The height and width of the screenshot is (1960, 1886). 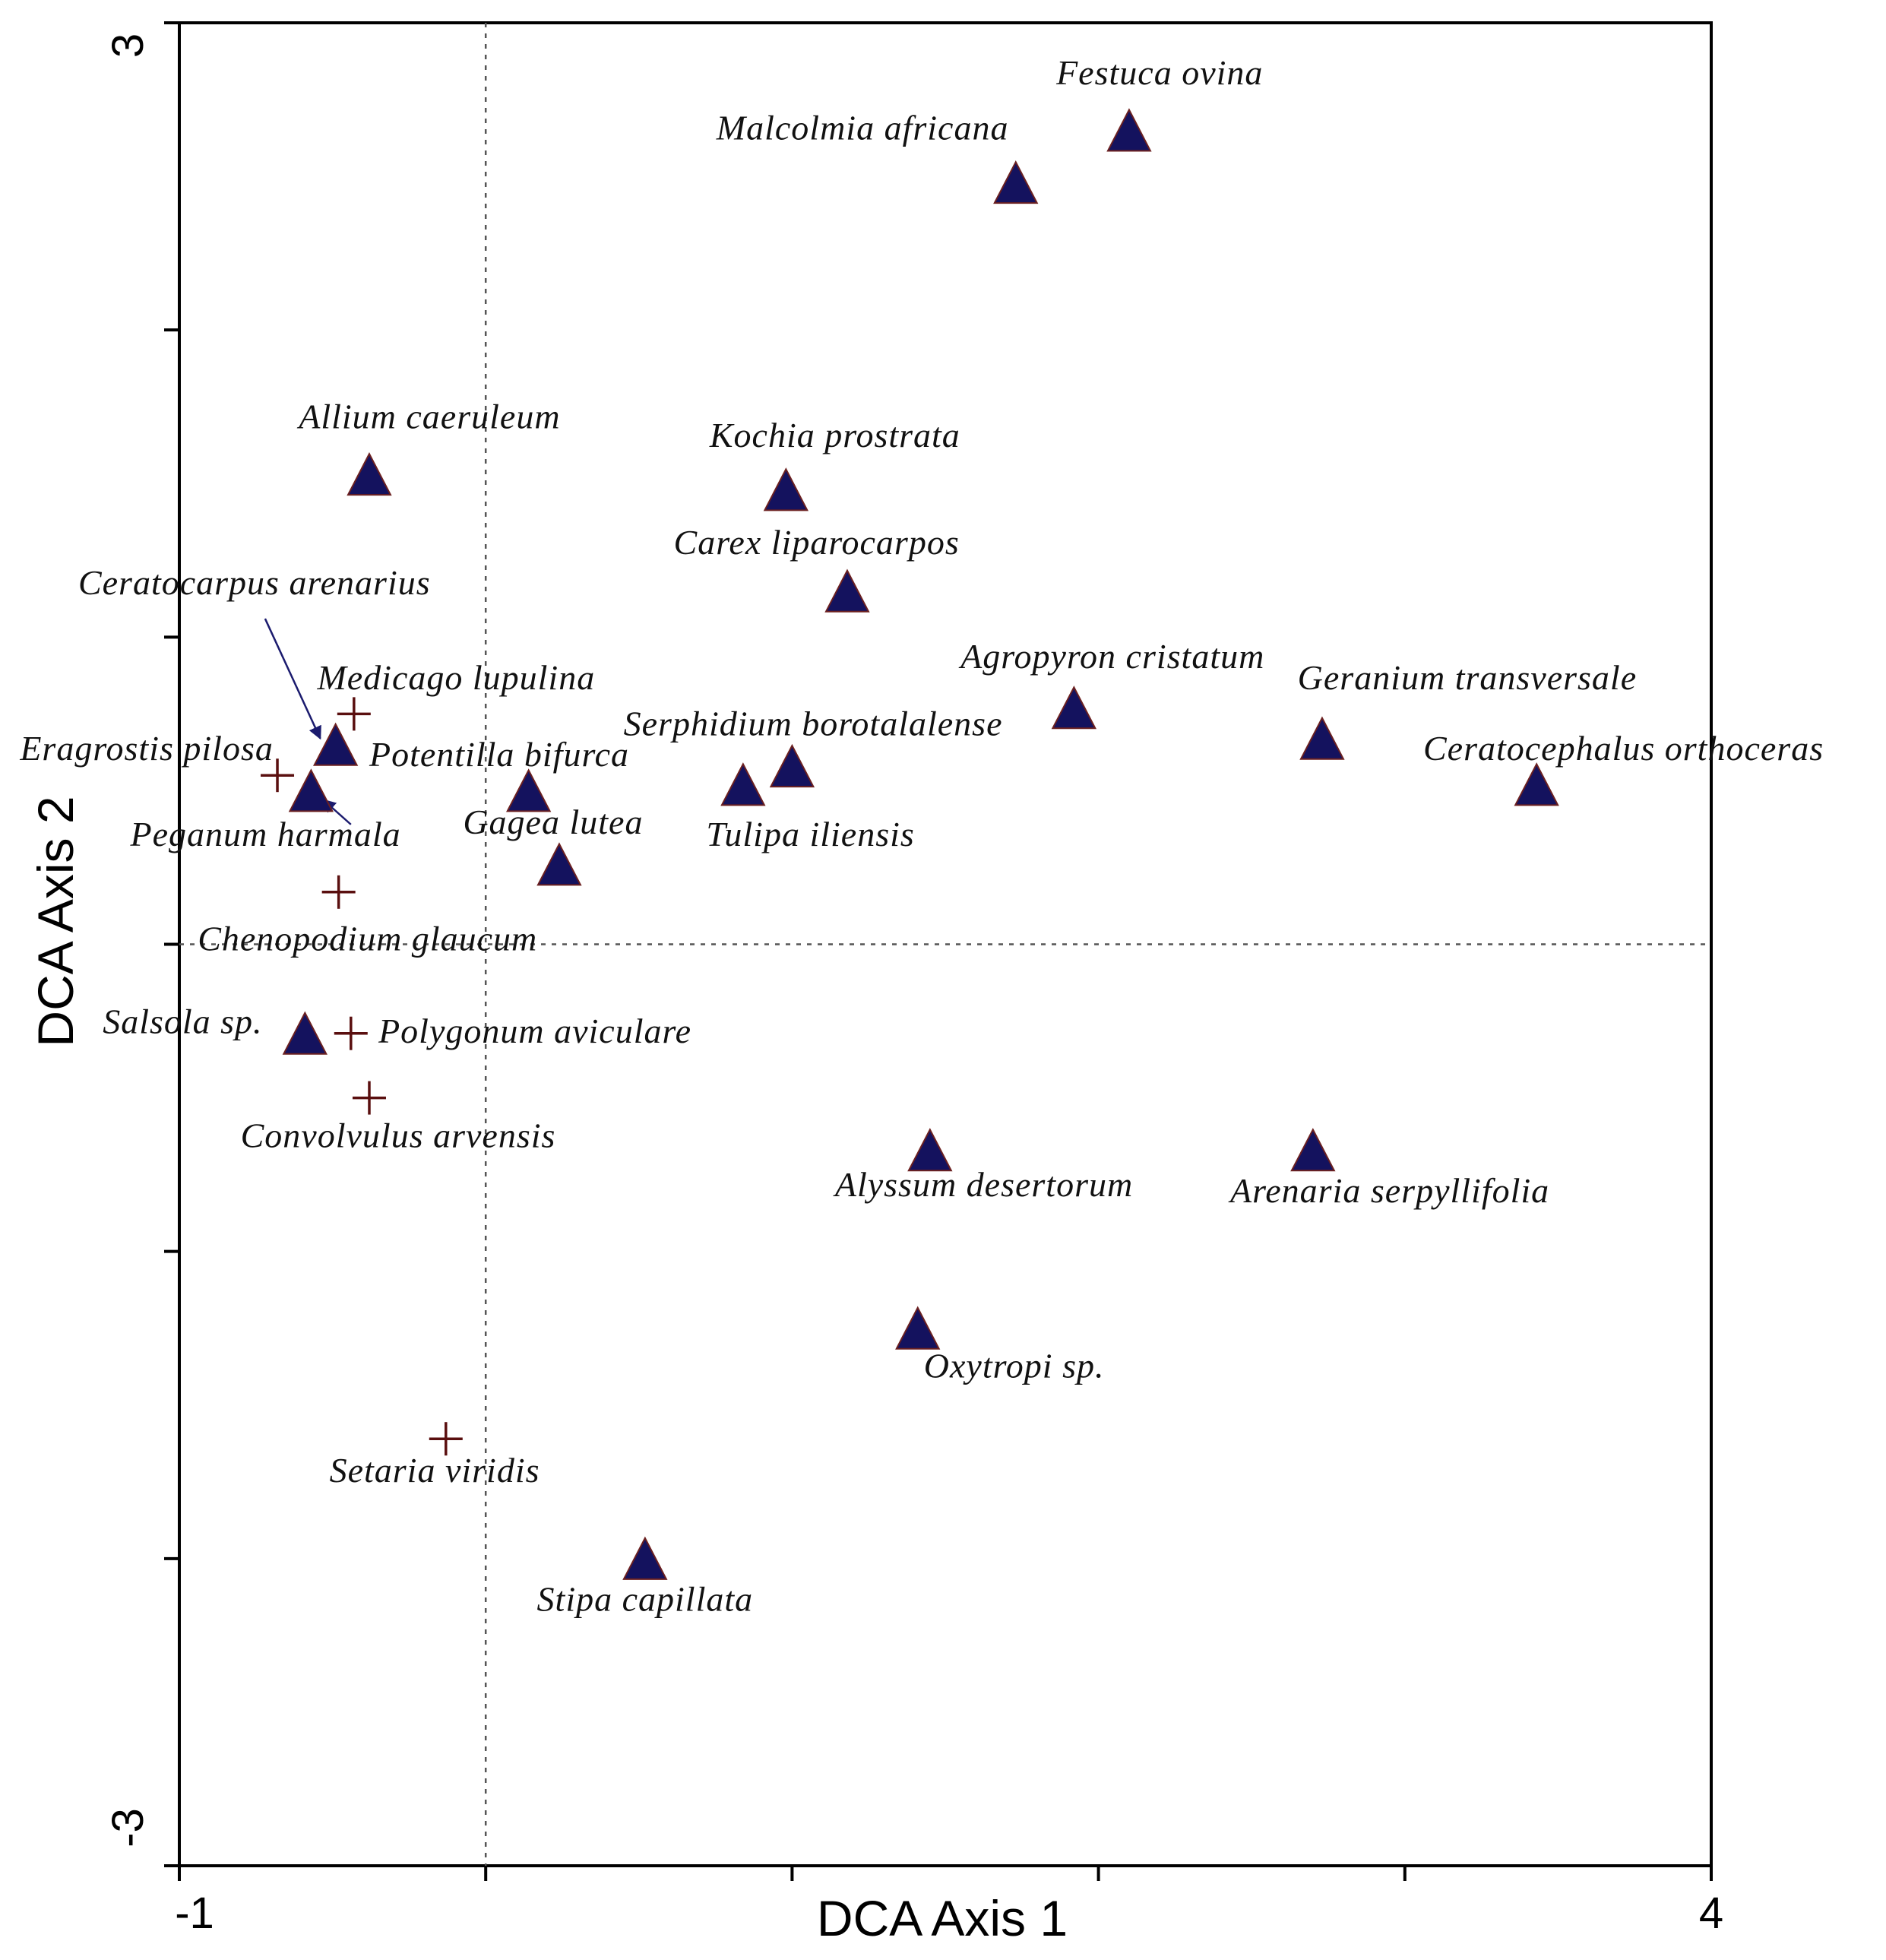 I want to click on x-tick-label-max: 4, so click(x=1711, y=1913).